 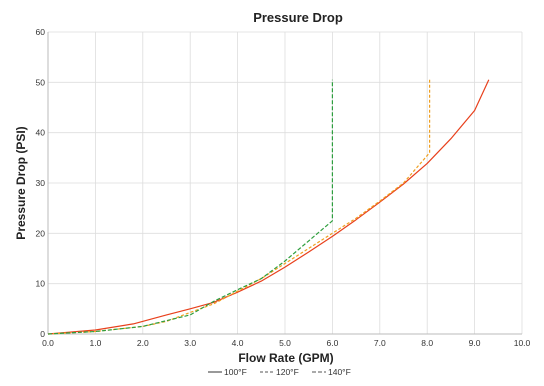 What do you see at coordinates (238, 343) in the screenshot?
I see `x-tick-label: 4.0` at bounding box center [238, 343].